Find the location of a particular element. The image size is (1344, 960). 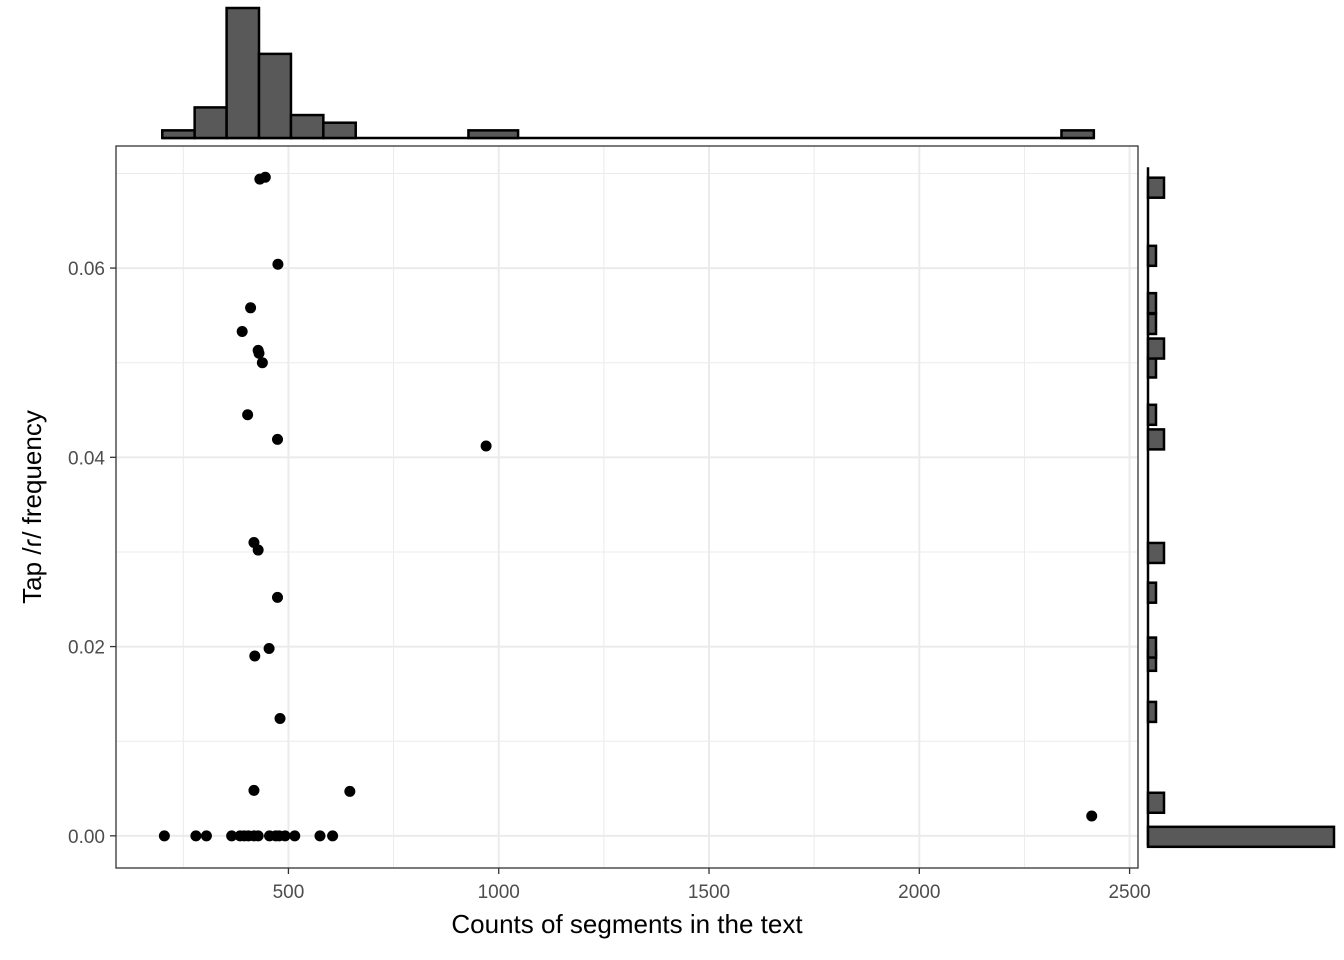

y-axis-title: Tap /ɾ/ frequency is located at coordinates (32, 507).